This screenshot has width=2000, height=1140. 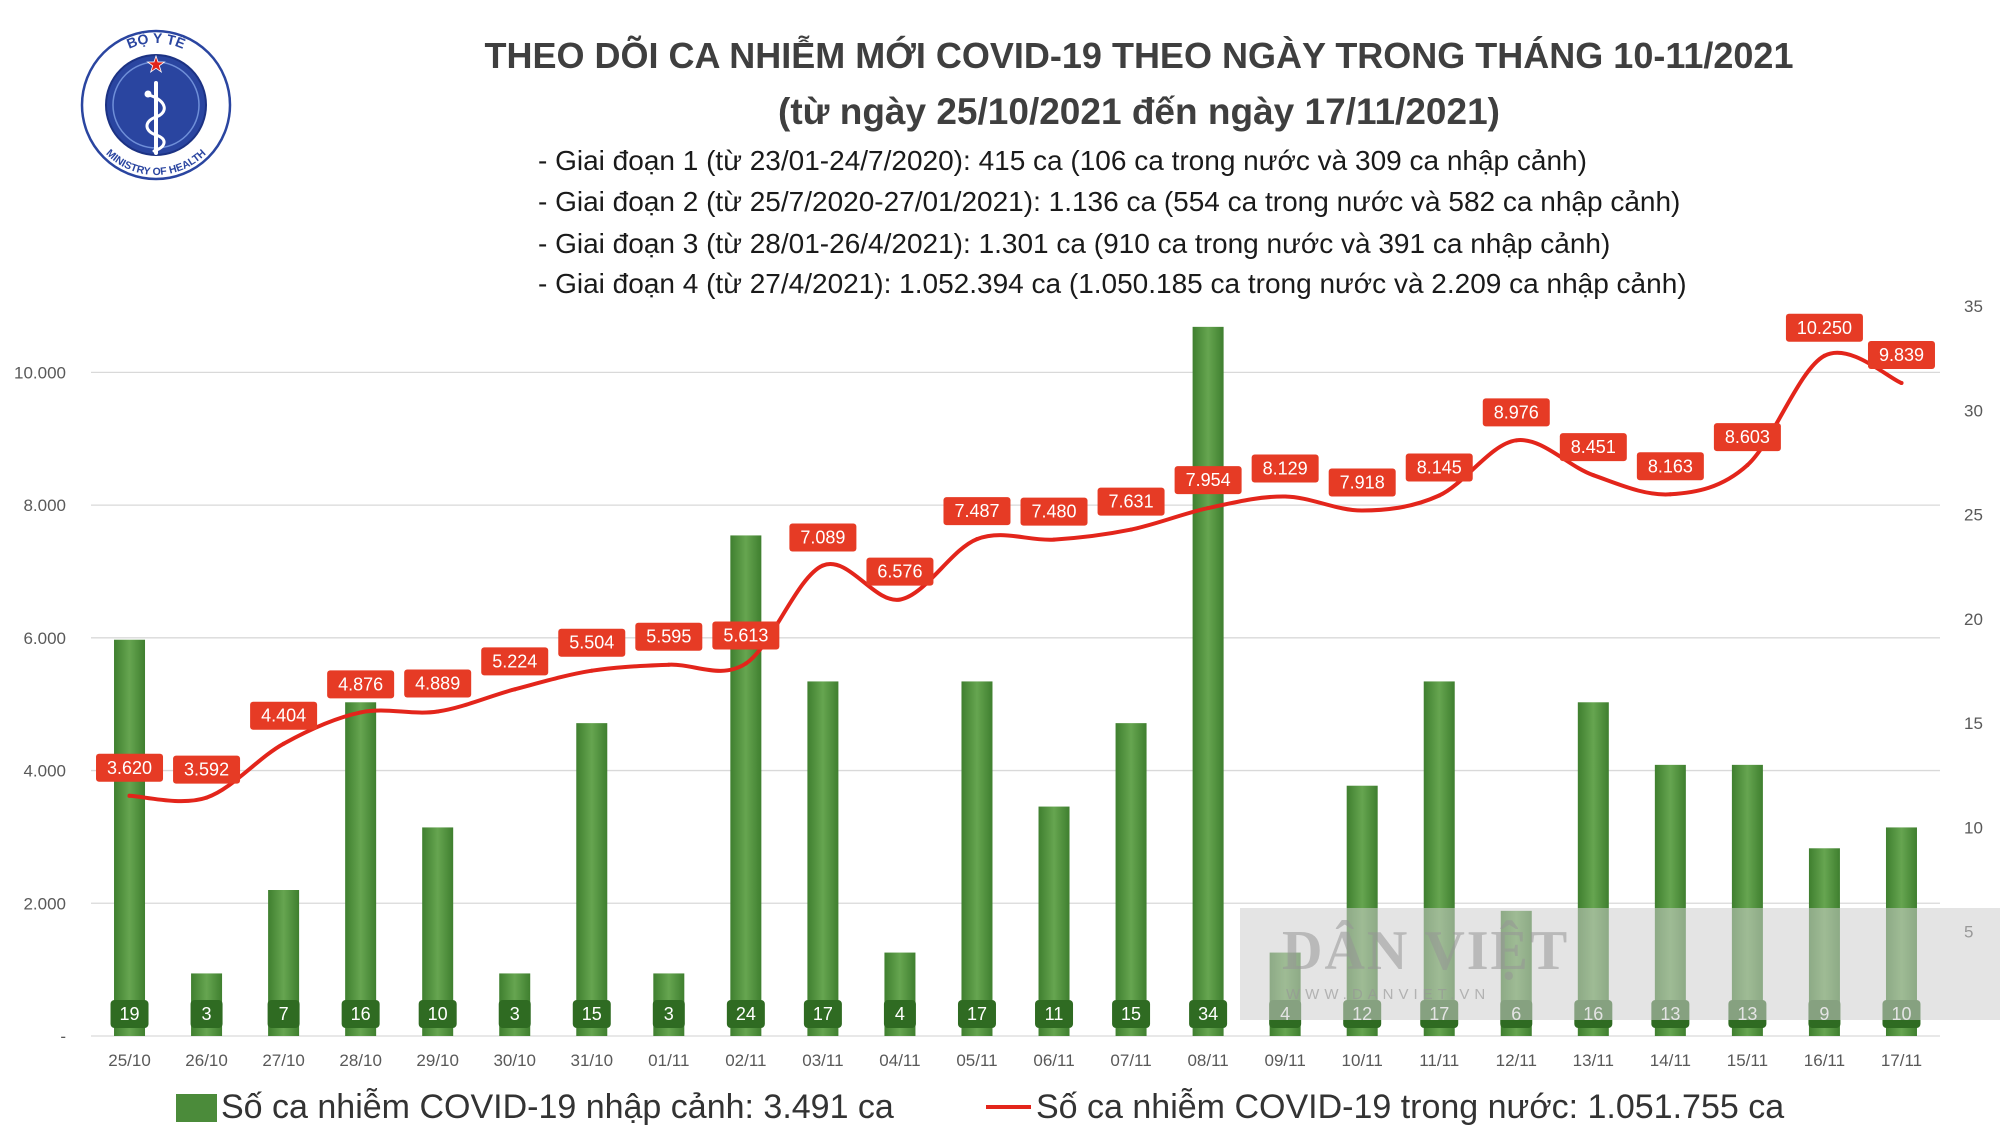 What do you see at coordinates (156, 64) in the screenshot?
I see `red-star-icon` at bounding box center [156, 64].